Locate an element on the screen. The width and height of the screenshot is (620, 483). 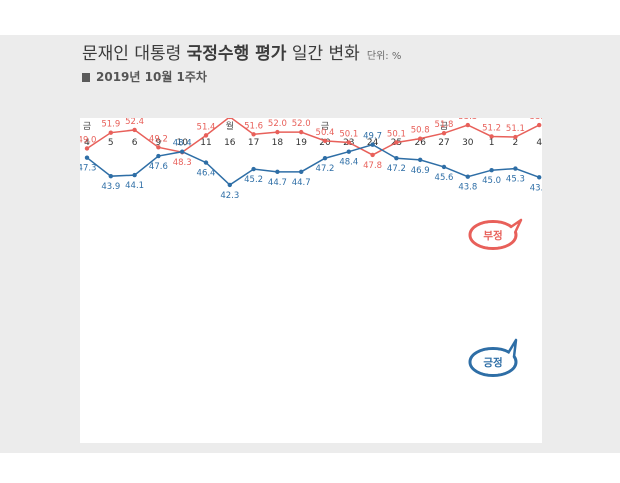
data-label-positive: 48.4 is located at coordinates (348, 163).